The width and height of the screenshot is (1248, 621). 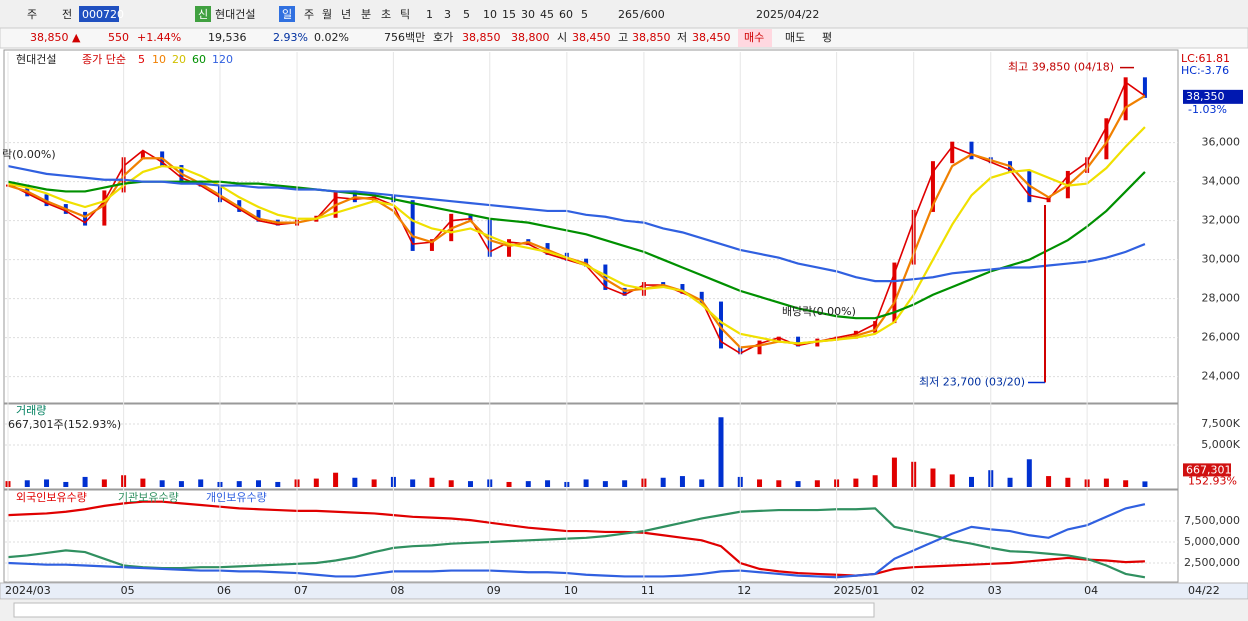 I want to click on info-item: 평, so click(x=827, y=37).